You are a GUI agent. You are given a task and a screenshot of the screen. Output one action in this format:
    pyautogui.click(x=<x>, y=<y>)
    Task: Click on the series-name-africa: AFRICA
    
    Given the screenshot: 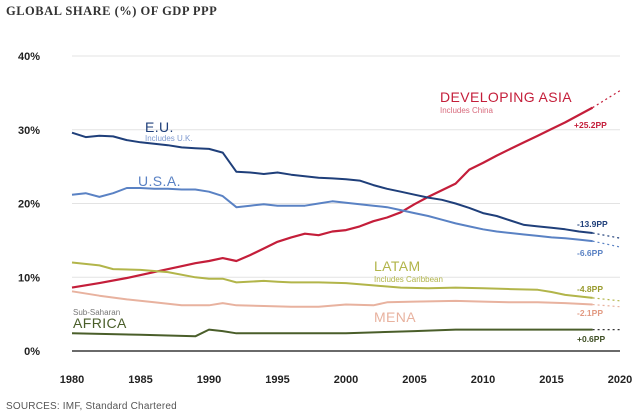 What is the action you would take?
    pyautogui.click(x=100, y=323)
    